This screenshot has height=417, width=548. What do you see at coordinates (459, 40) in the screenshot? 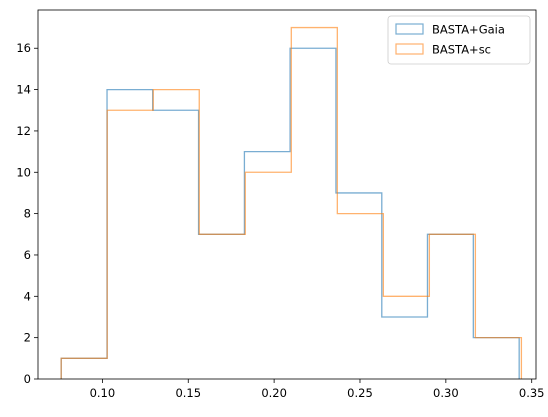
I see `legend: BASTA+Gaia BASTA+sc` at bounding box center [459, 40].